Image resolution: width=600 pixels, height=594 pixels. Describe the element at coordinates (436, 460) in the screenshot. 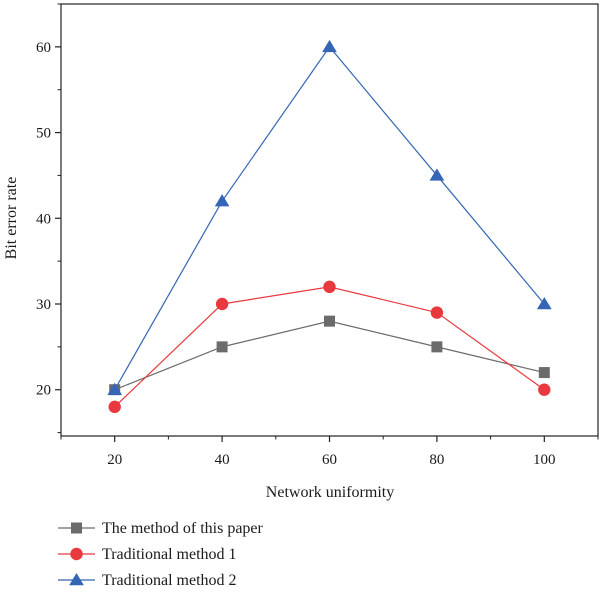

I see `x-tick-label: 80` at that location.